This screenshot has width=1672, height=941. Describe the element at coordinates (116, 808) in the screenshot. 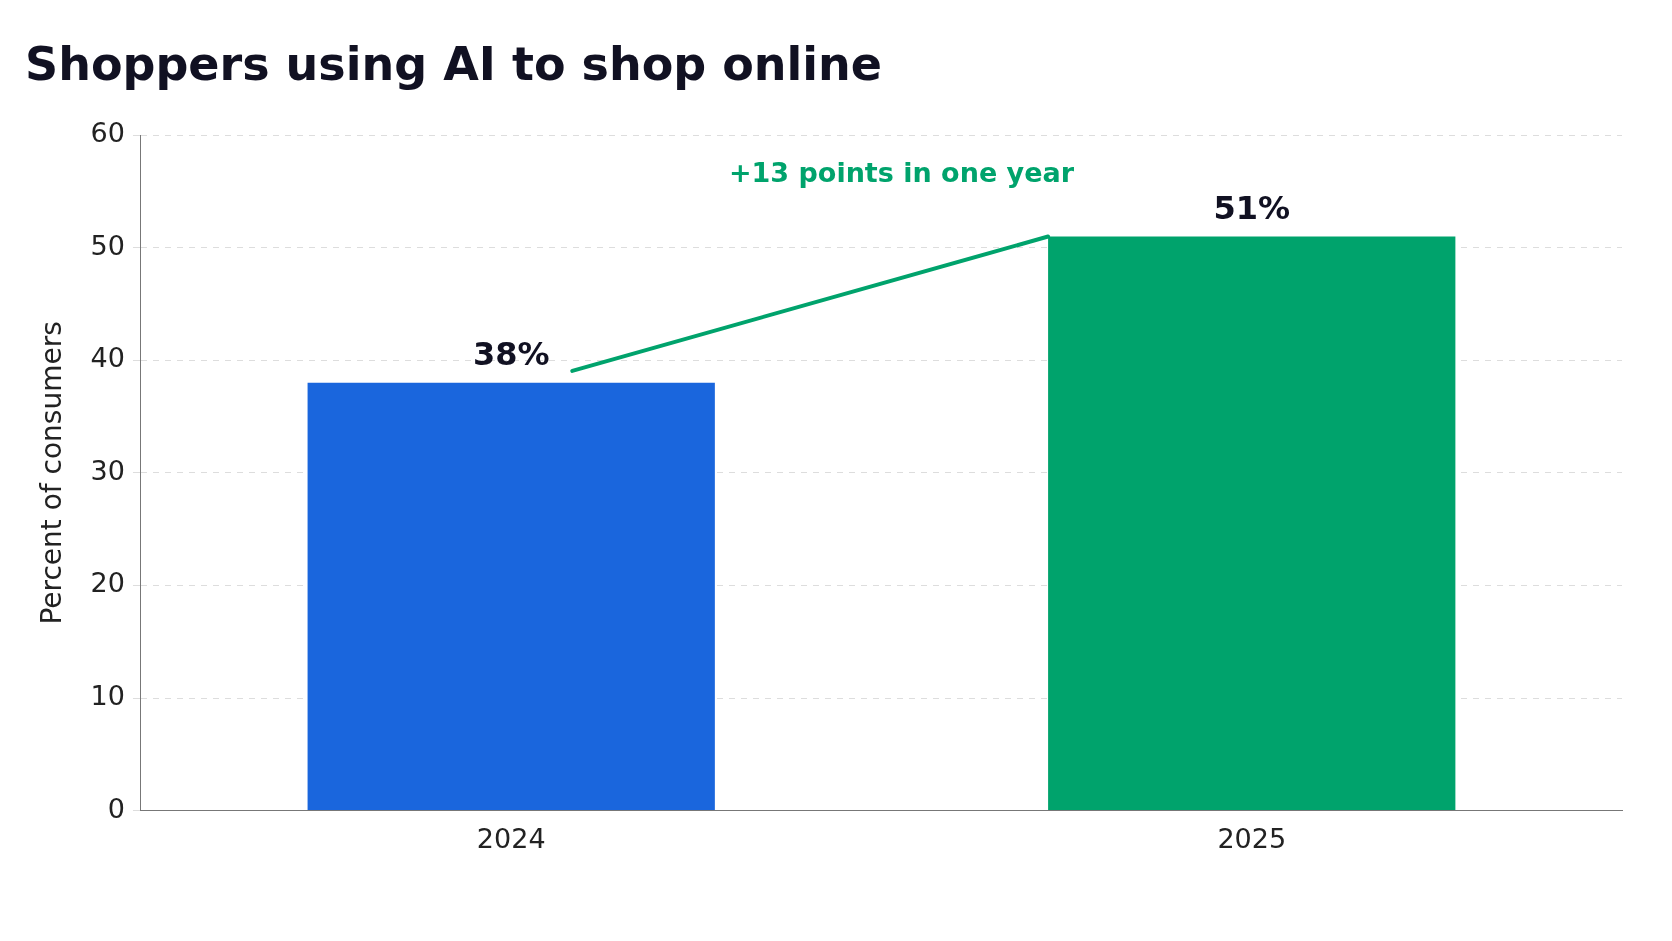

I see `y-tick-label: 0` at that location.